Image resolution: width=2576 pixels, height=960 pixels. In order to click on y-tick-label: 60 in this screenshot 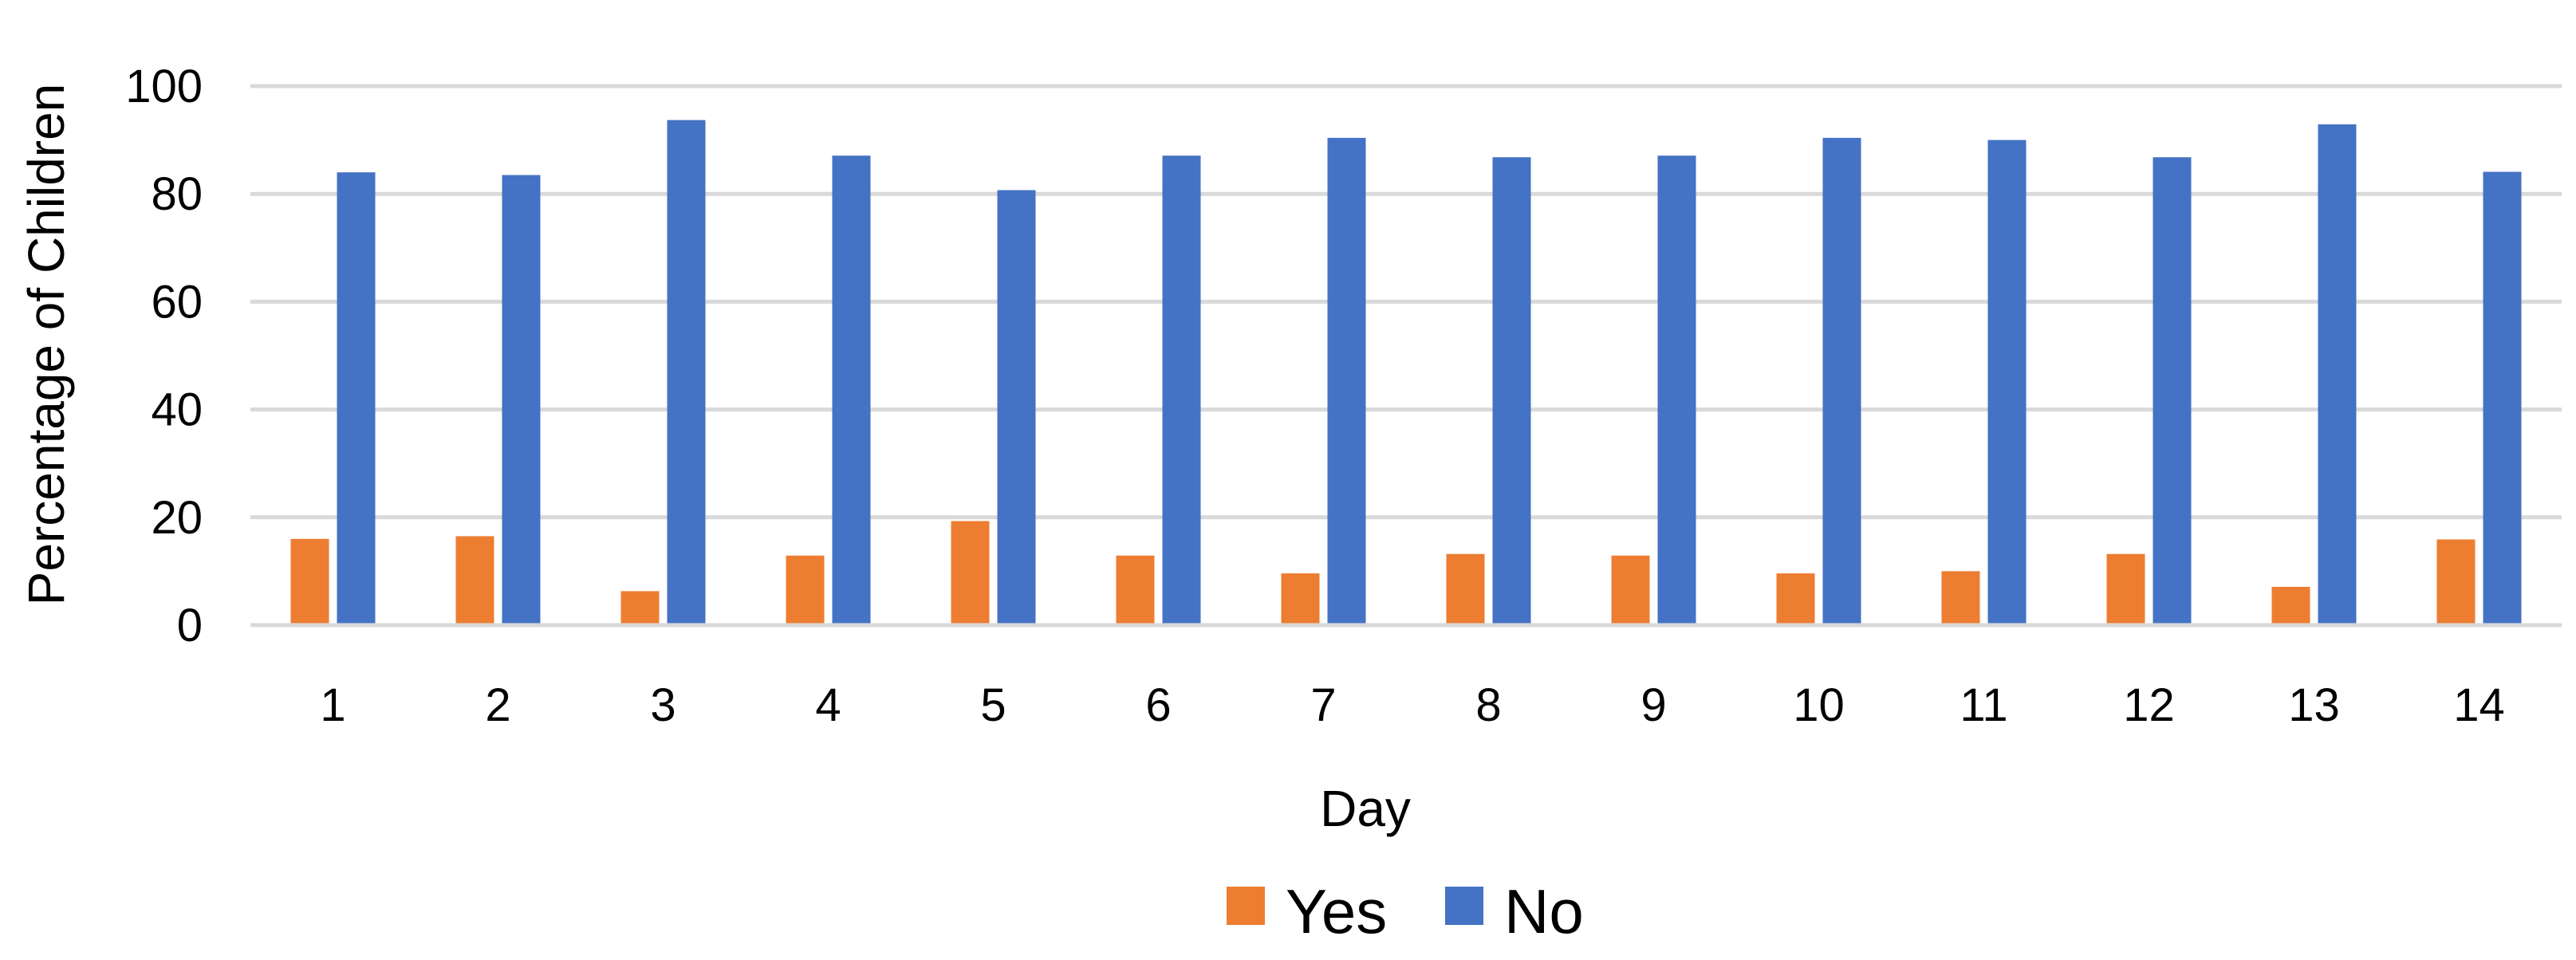, I will do `click(177, 302)`.